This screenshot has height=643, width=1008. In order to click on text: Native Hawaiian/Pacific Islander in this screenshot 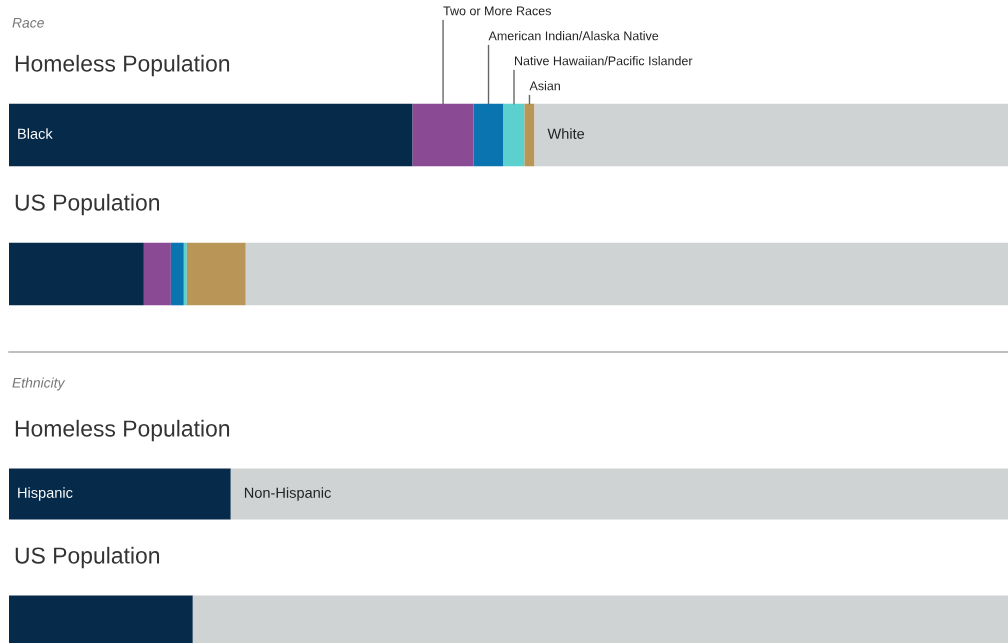, I will do `click(604, 61)`.